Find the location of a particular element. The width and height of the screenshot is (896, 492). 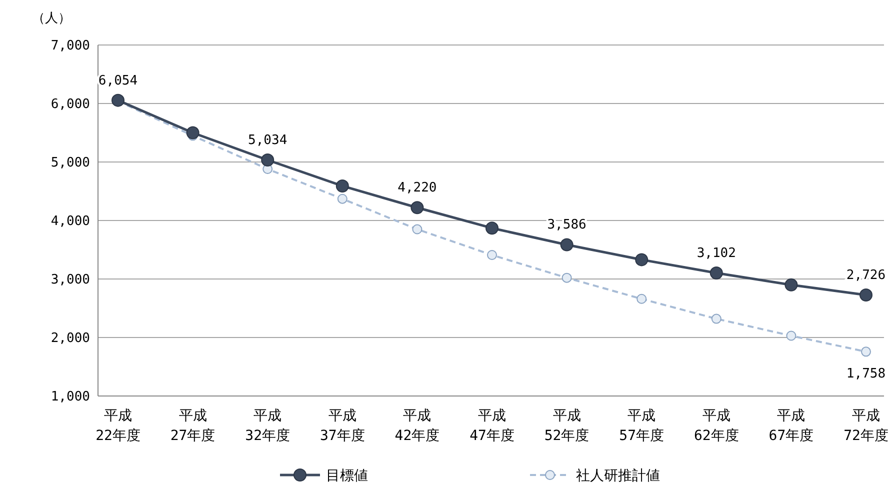

data-label: 1,758 is located at coordinates (866, 374).